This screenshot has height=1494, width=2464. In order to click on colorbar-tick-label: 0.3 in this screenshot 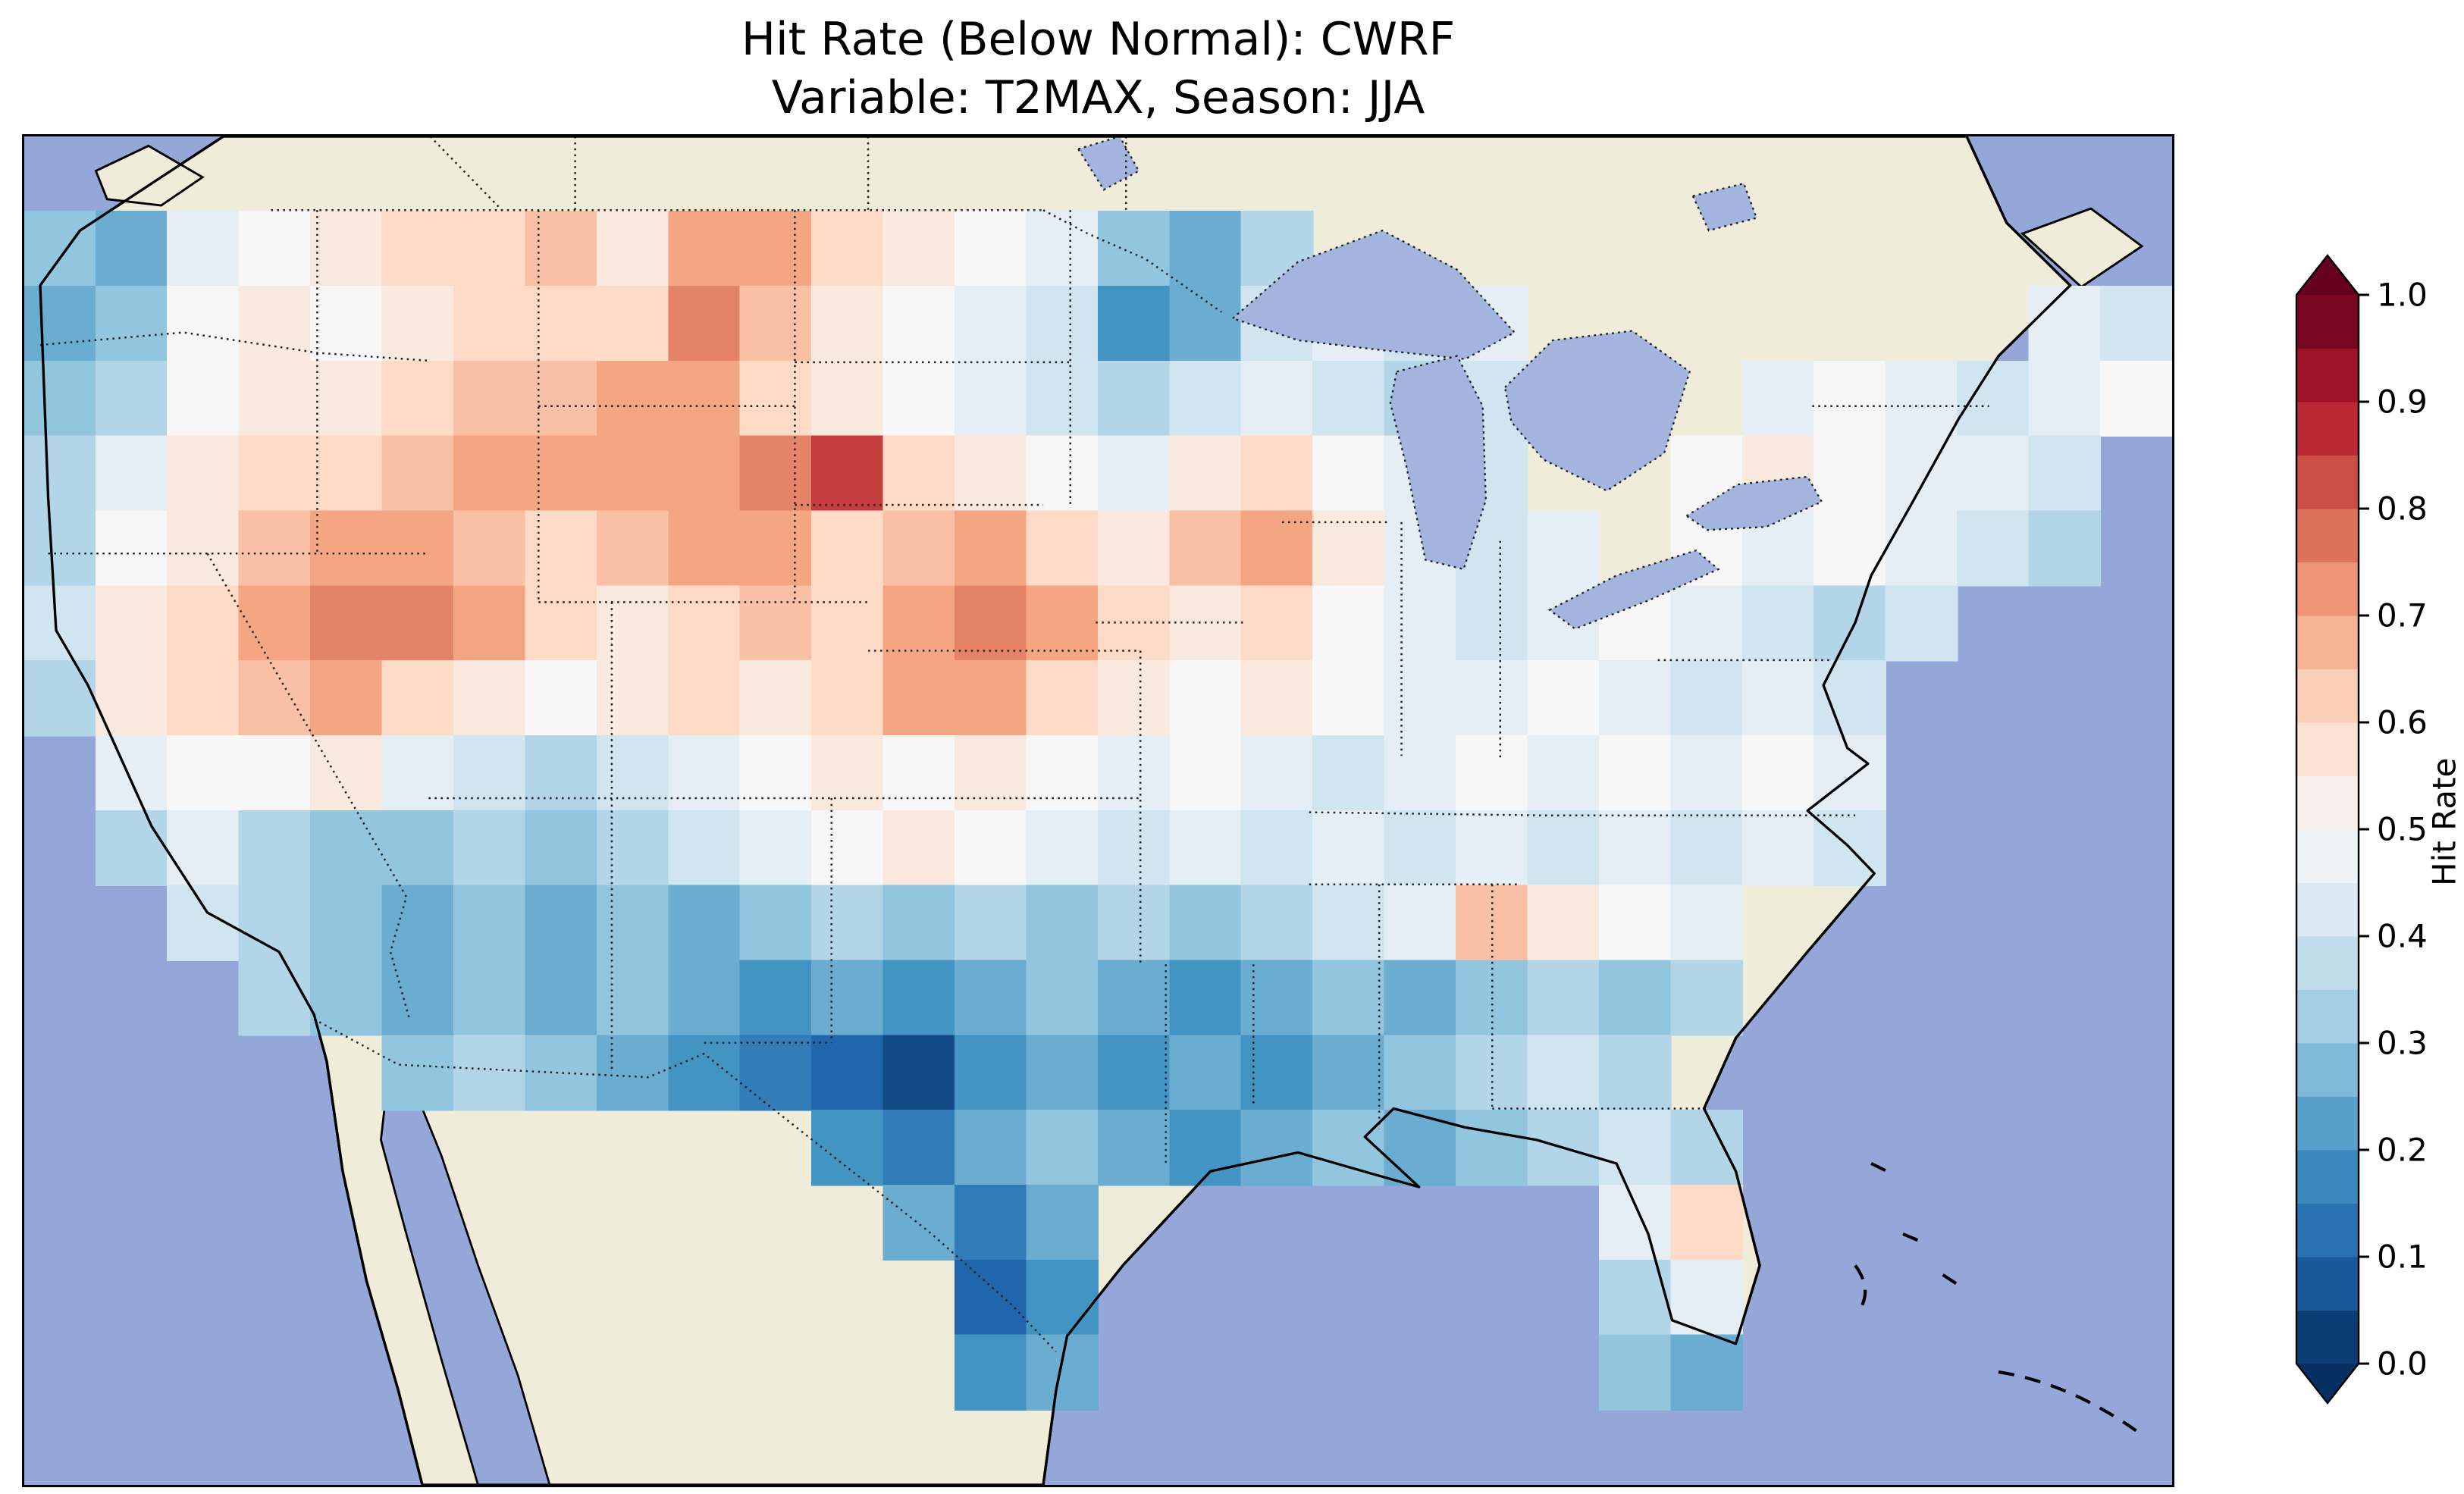, I will do `click(2402, 1043)`.